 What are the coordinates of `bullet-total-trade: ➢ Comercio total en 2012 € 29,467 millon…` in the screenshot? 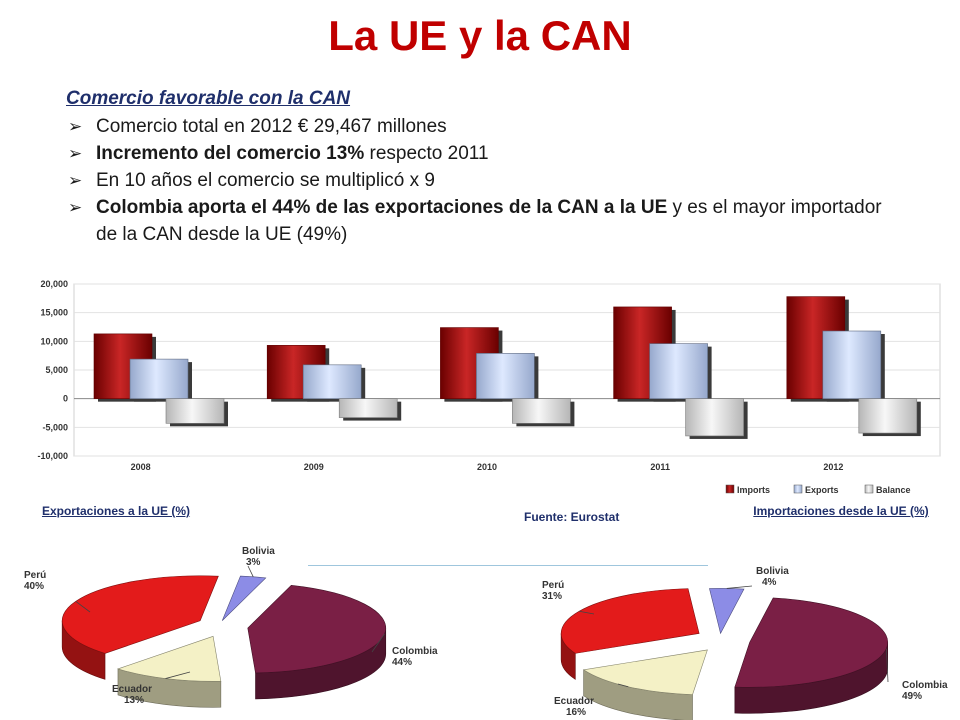 It's located at (481, 126).